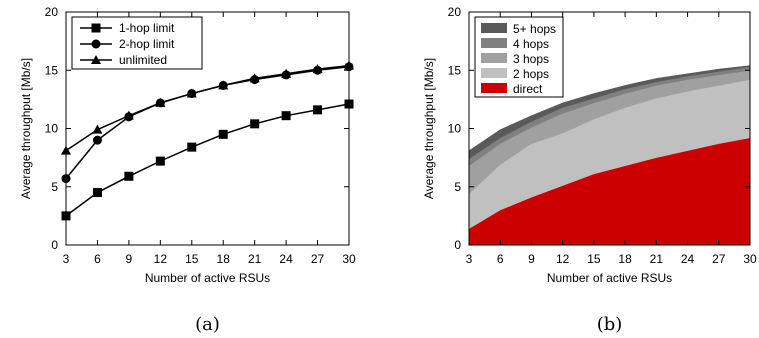 This screenshot has height=338, width=759. I want to click on legend-marker-square, so click(96, 28).